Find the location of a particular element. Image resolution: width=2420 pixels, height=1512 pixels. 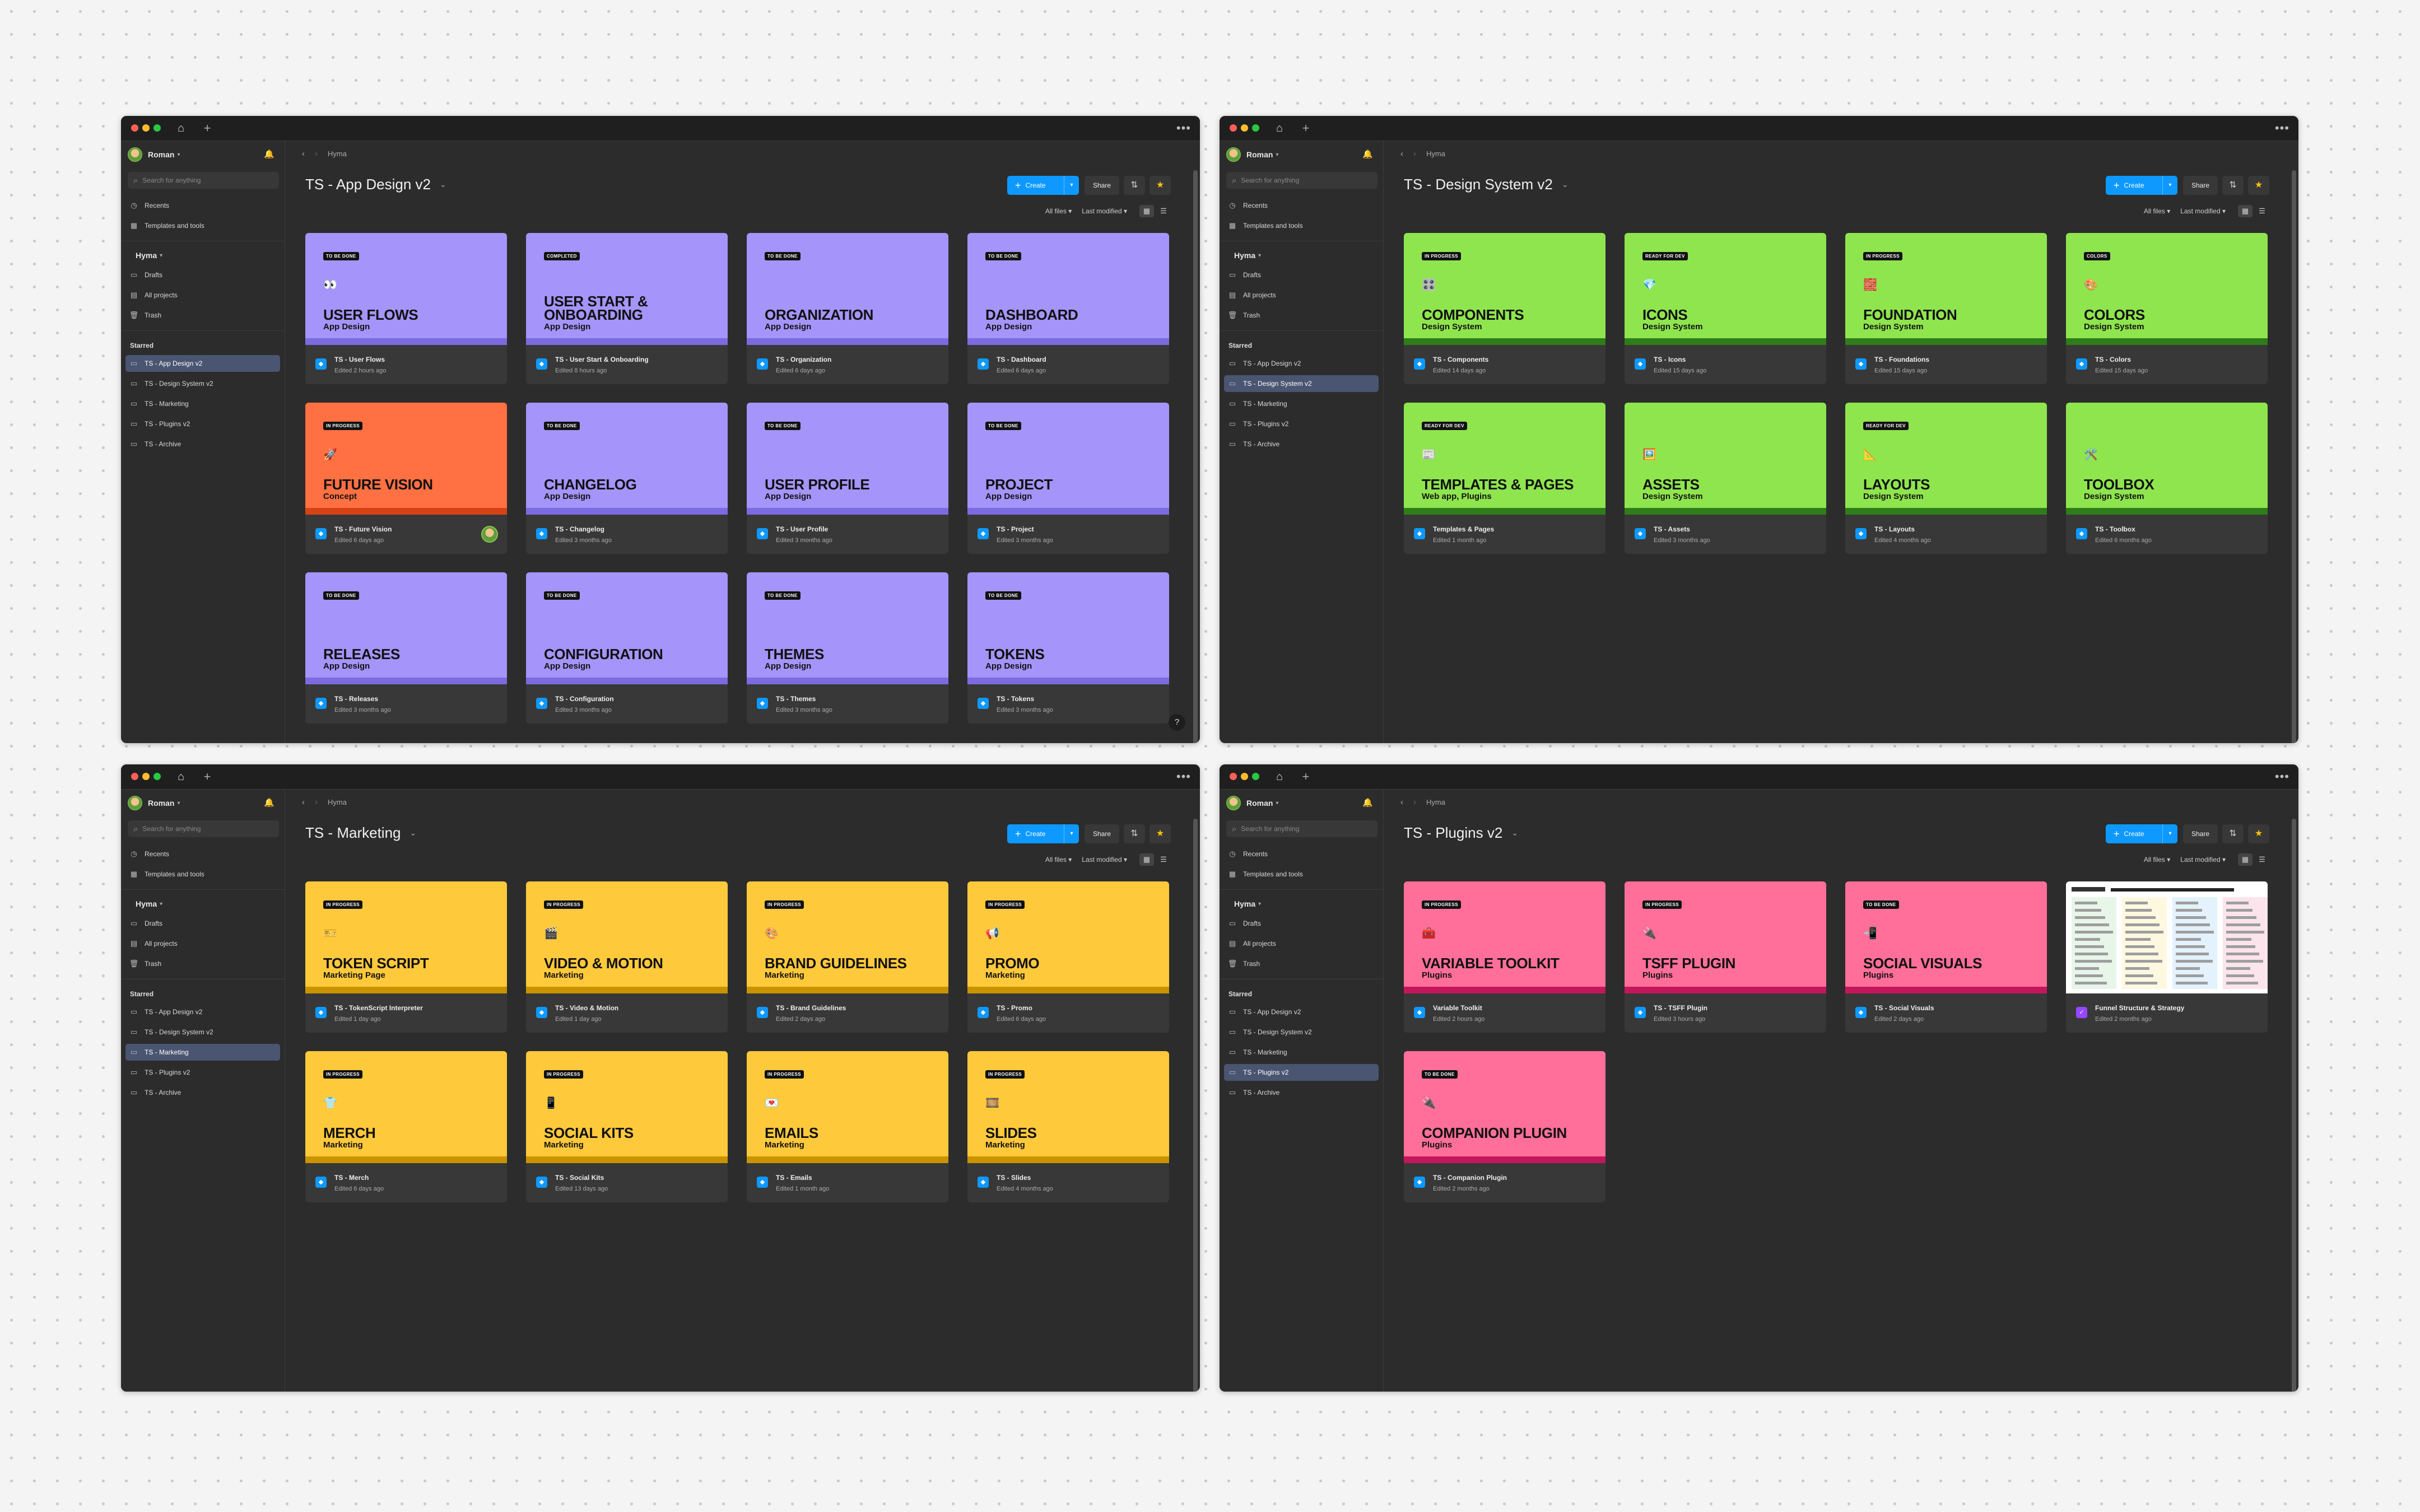

project-title-menu: TS - Design System v2 ⌄ is located at coordinates (1487, 185).